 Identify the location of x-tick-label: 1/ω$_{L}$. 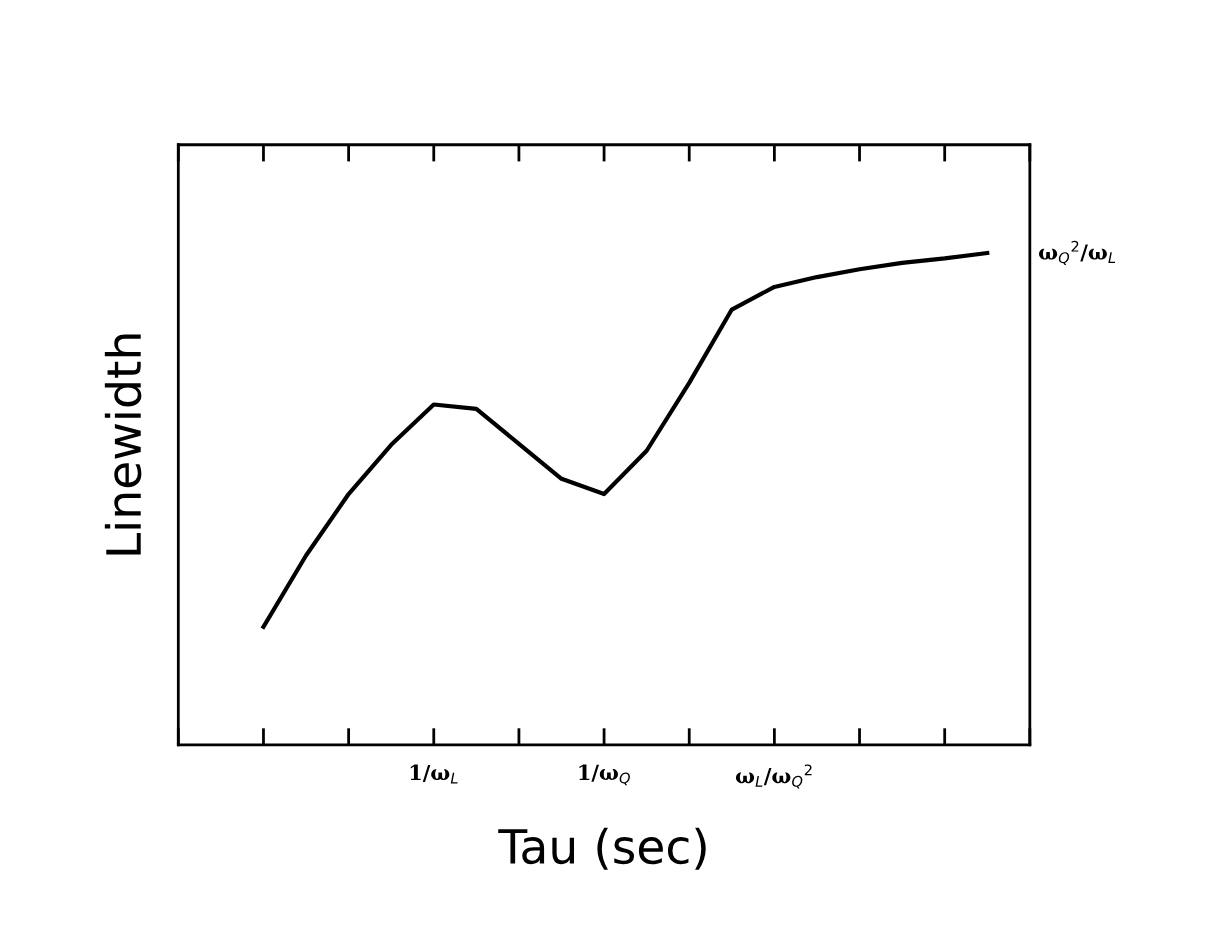
(434, 774).